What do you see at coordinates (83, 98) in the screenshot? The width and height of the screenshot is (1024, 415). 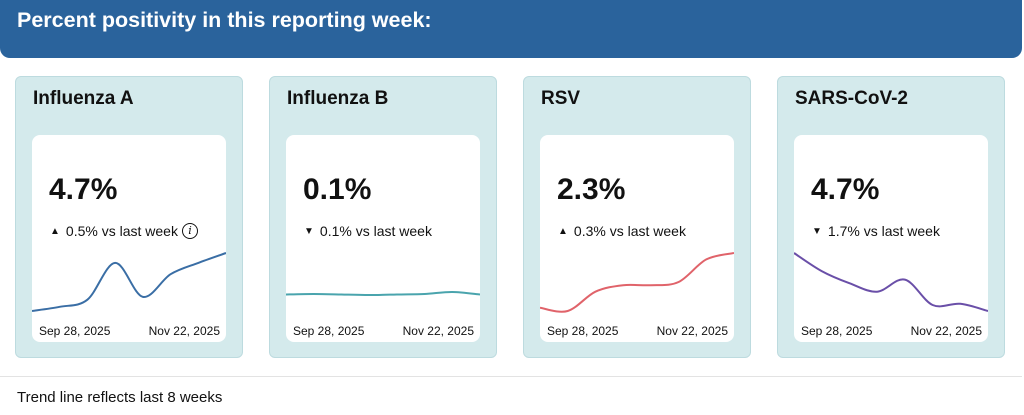 I see `card-title: Influenza A` at bounding box center [83, 98].